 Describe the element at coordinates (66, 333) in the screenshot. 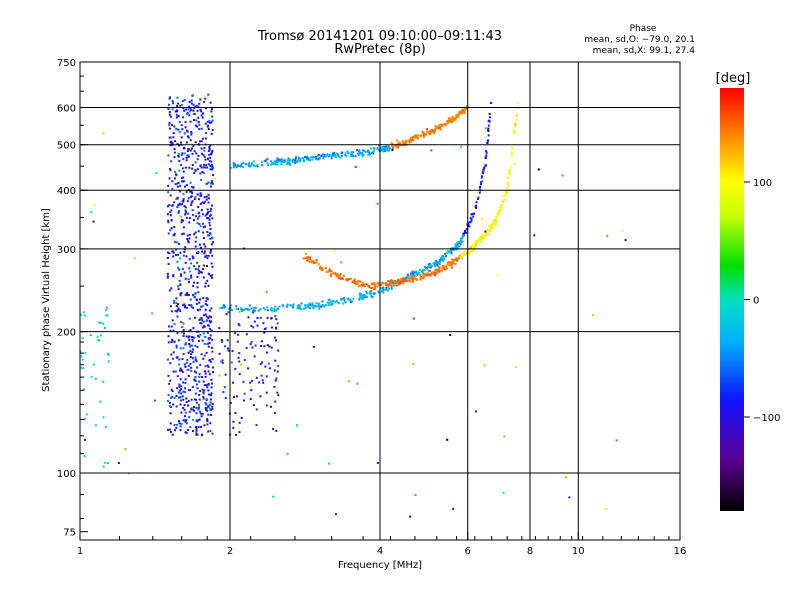

I see `y-tick-label: 200` at that location.